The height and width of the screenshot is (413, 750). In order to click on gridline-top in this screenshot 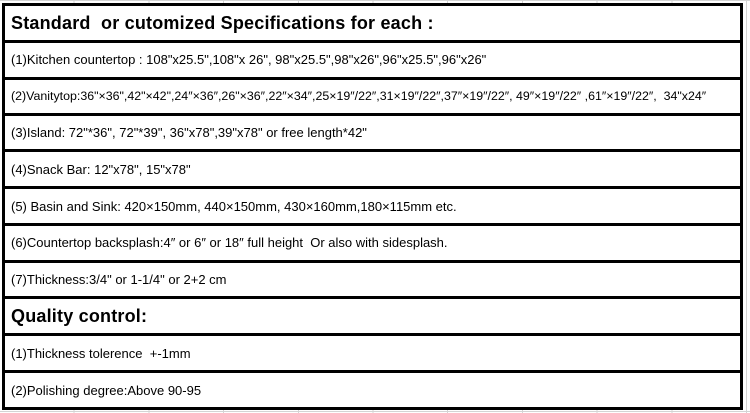, I will do `click(375, 0)`.